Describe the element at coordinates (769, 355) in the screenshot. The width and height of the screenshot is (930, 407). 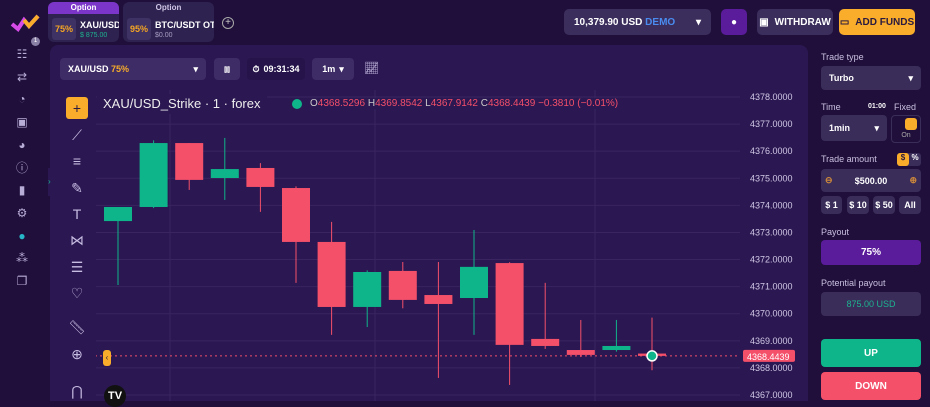
I see `current-price-badge` at that location.